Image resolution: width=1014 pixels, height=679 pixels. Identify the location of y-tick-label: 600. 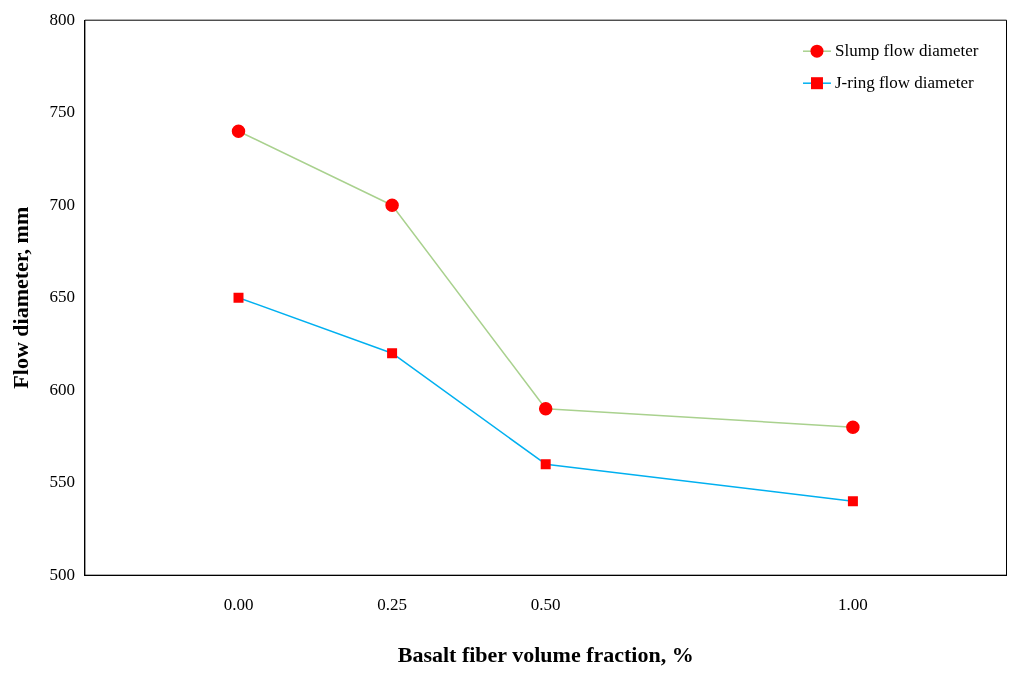
(62, 389).